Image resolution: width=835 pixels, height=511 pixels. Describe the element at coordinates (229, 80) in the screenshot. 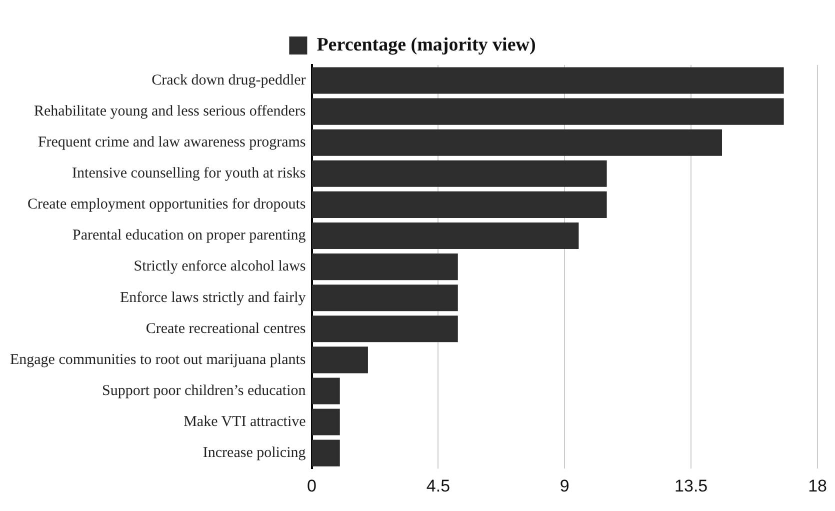

I see `y-tick-label: Crack down drug-peddler` at that location.